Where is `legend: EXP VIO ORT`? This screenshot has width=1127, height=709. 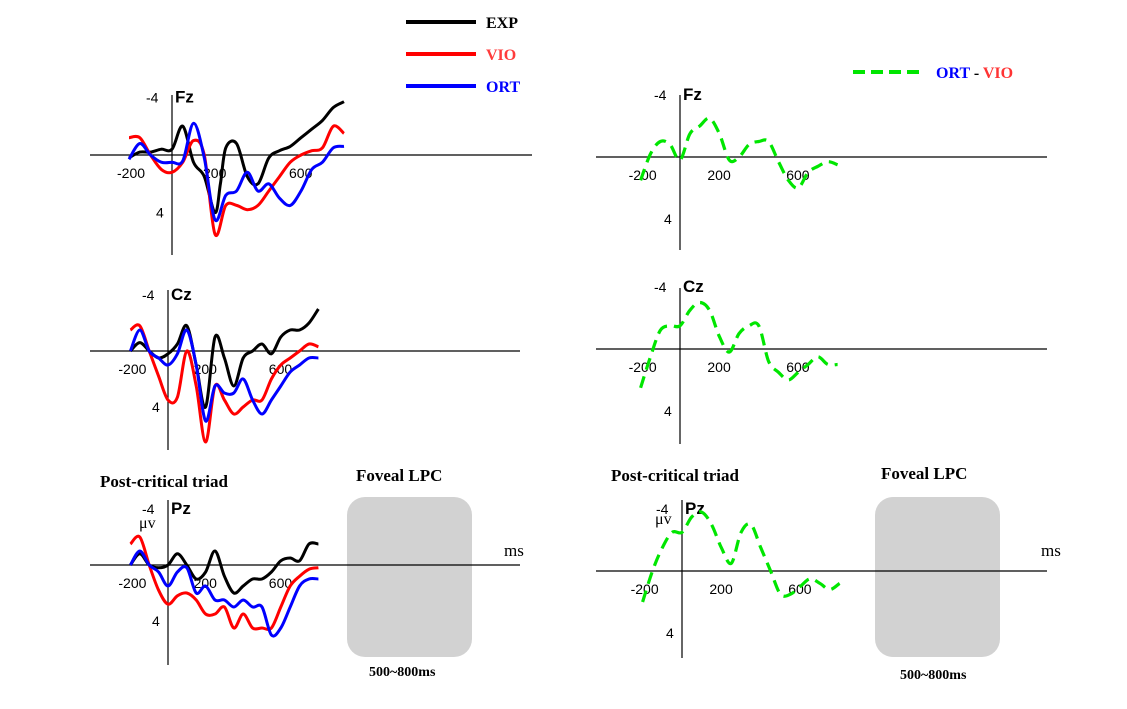
legend: EXP VIO ORT is located at coordinates (463, 55).